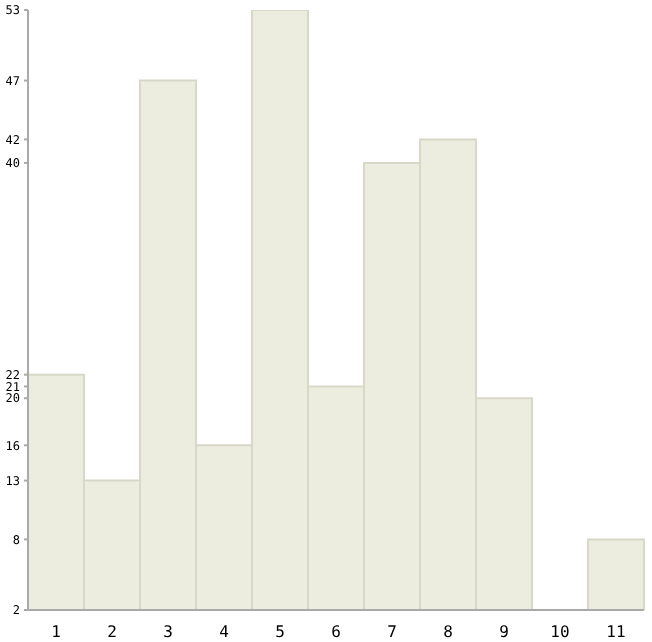 The image size is (652, 642). What do you see at coordinates (336, 632) in the screenshot?
I see `x-tick-label: 6` at bounding box center [336, 632].